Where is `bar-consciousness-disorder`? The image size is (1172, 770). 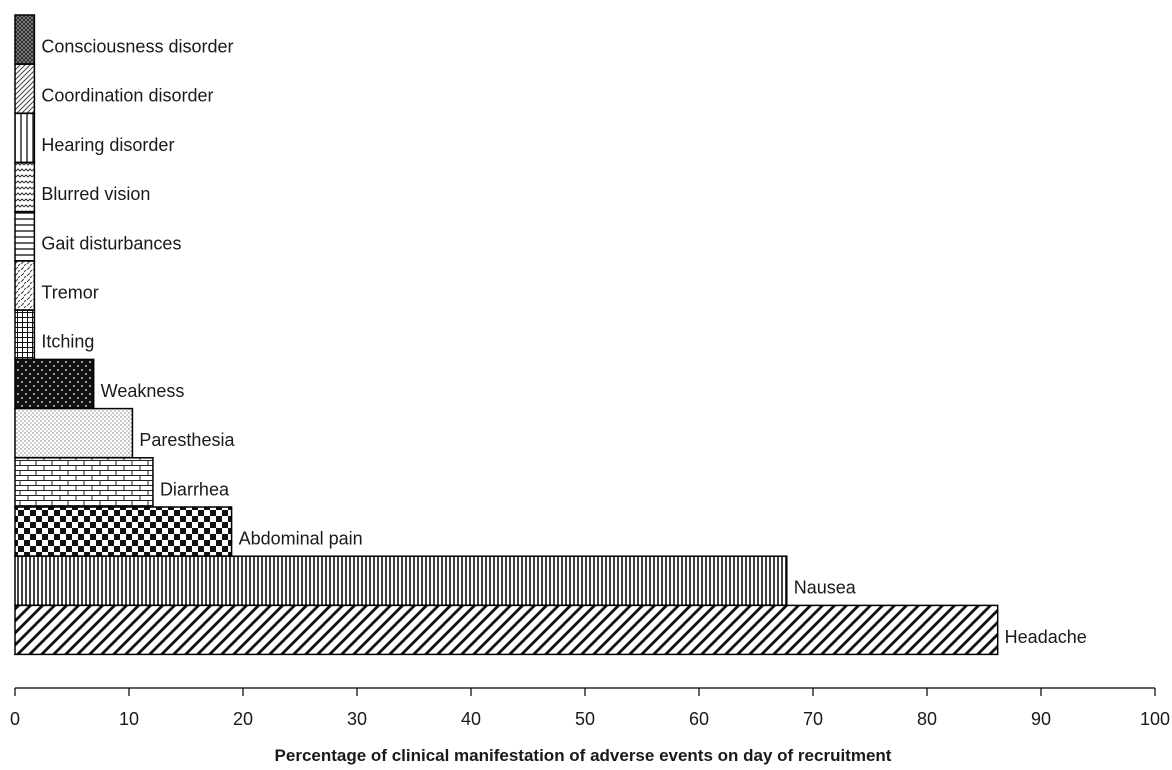 bar-consciousness-disorder is located at coordinates (25, 39).